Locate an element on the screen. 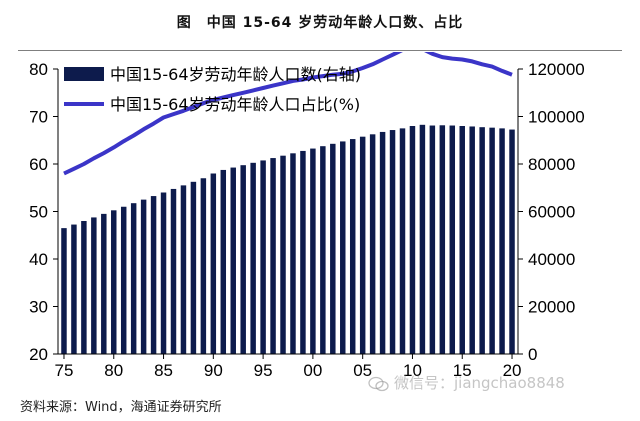 Image resolution: width=640 pixels, height=421 pixels. x-tick-label: 90 is located at coordinates (213, 370).